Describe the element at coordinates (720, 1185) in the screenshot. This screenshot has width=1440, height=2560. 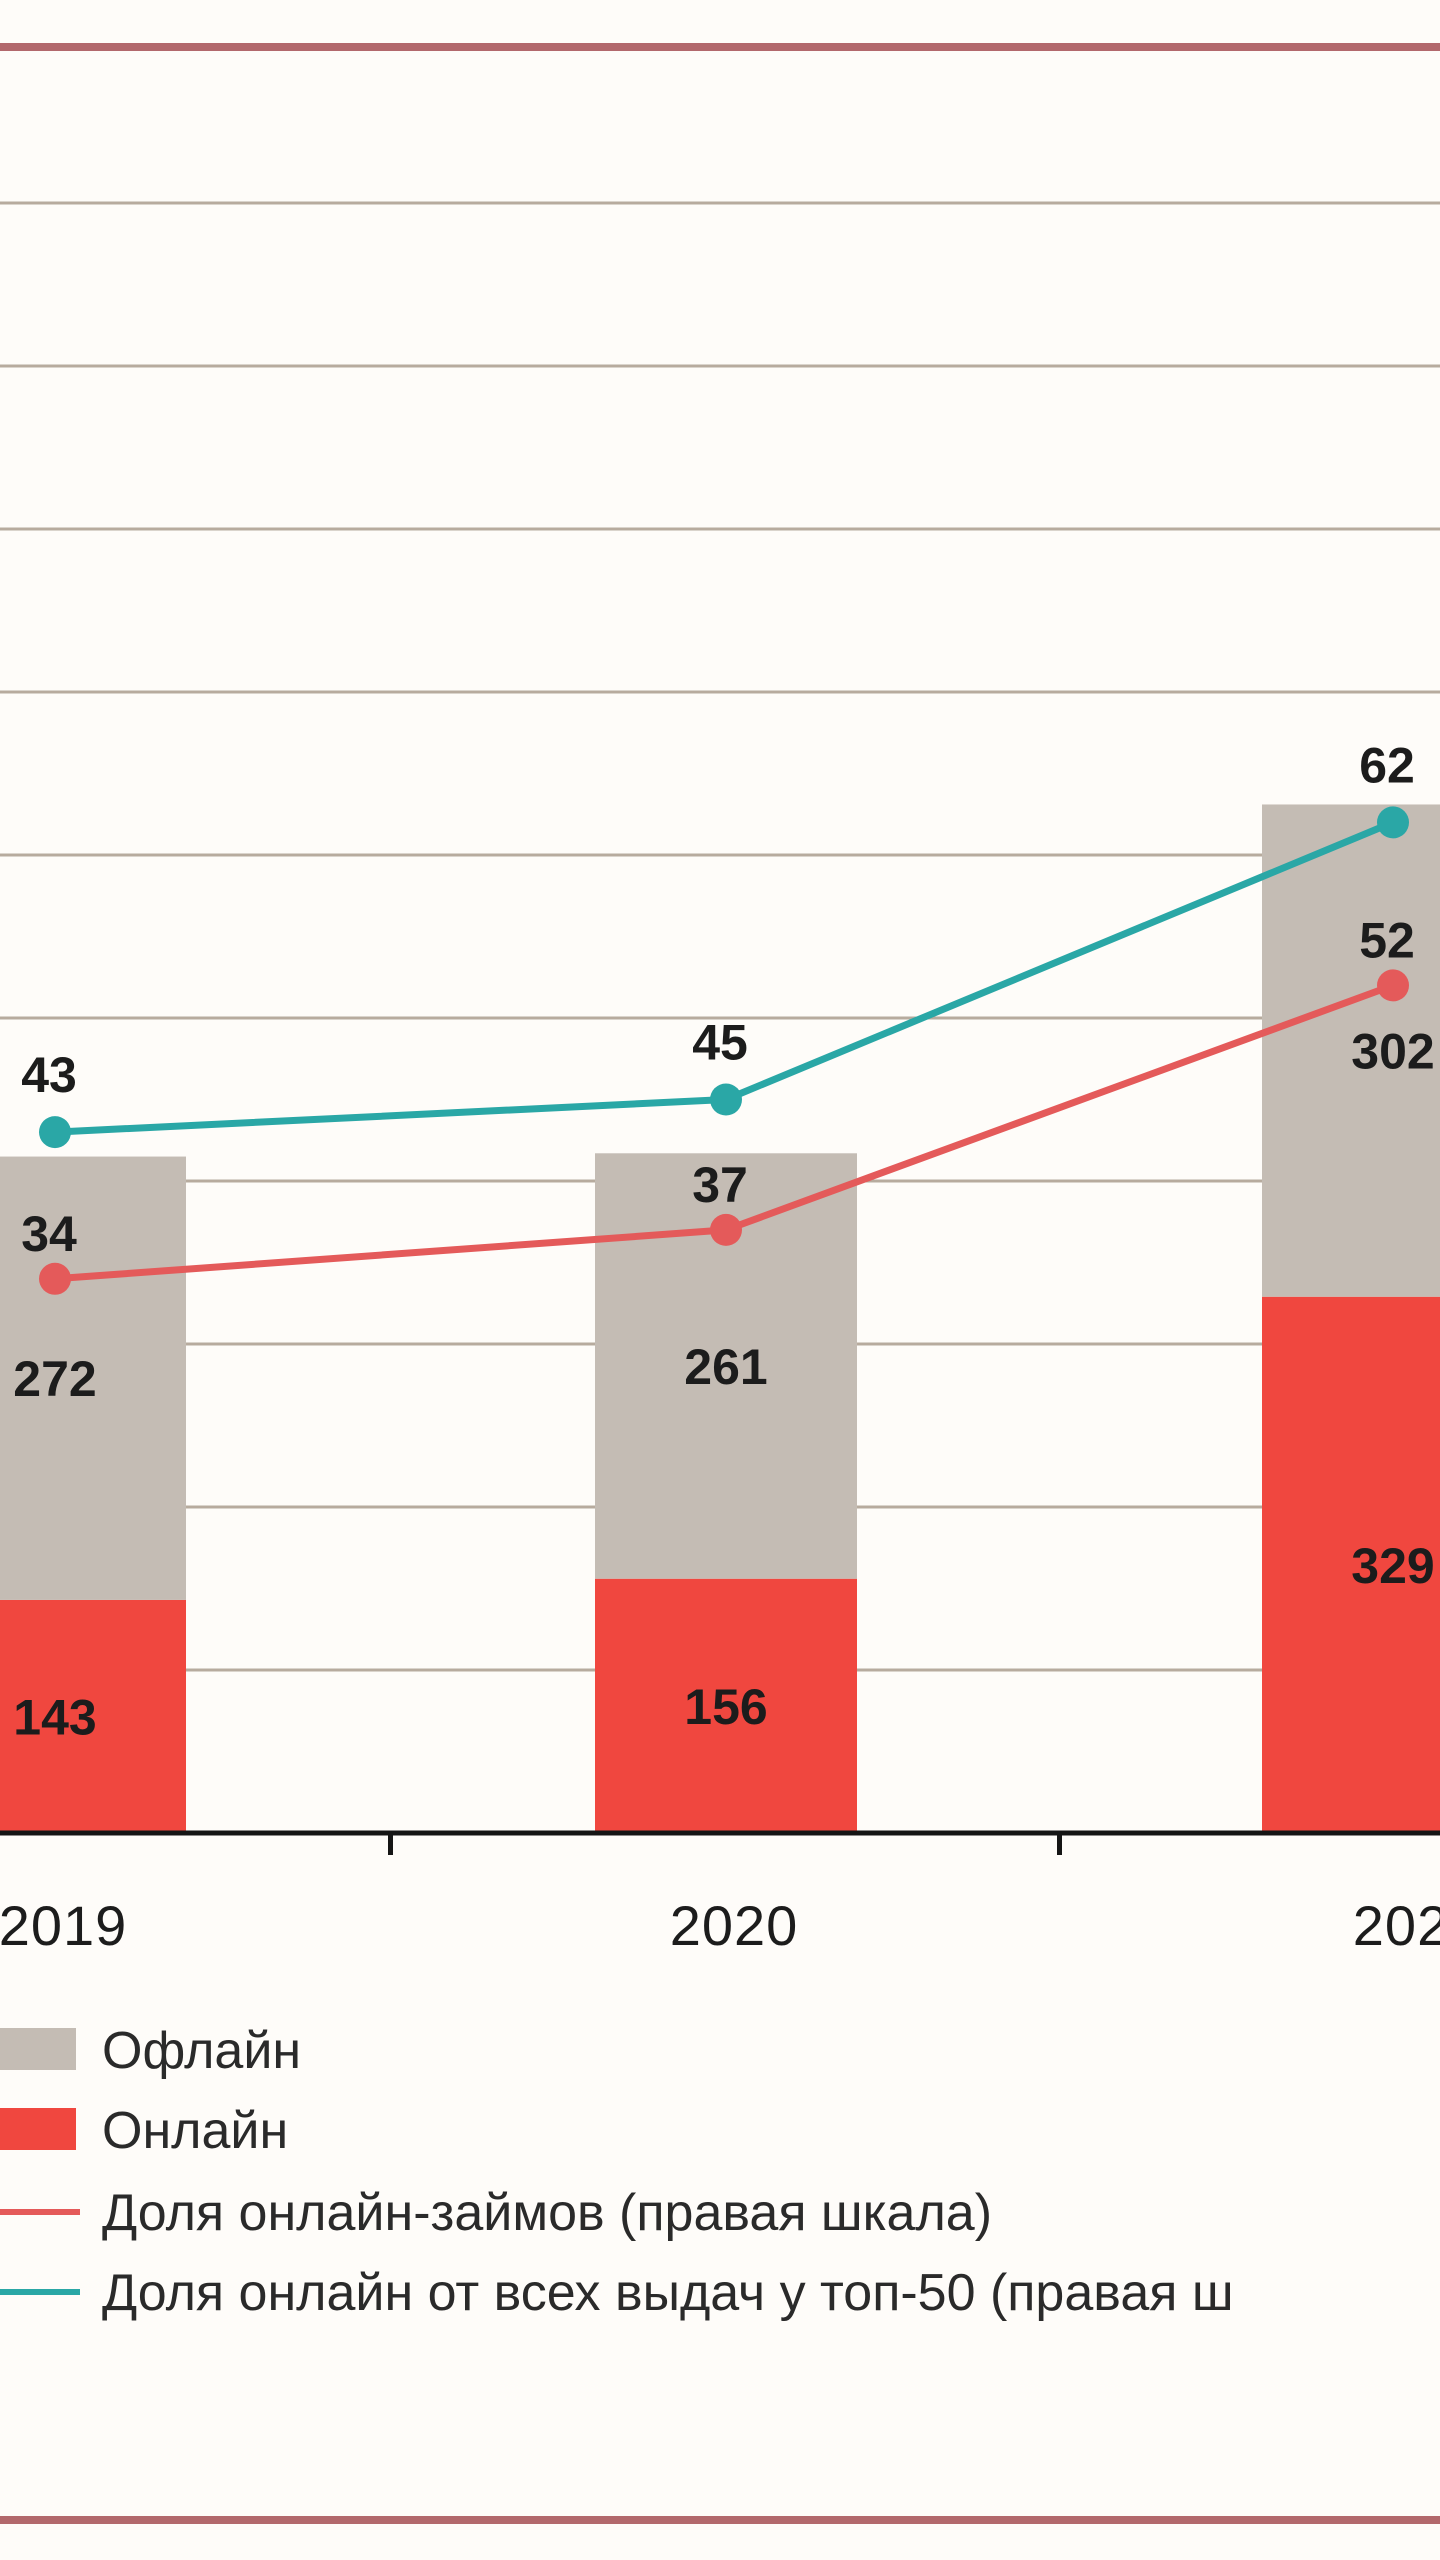
I see `line-label-share-online-loans: 37` at that location.